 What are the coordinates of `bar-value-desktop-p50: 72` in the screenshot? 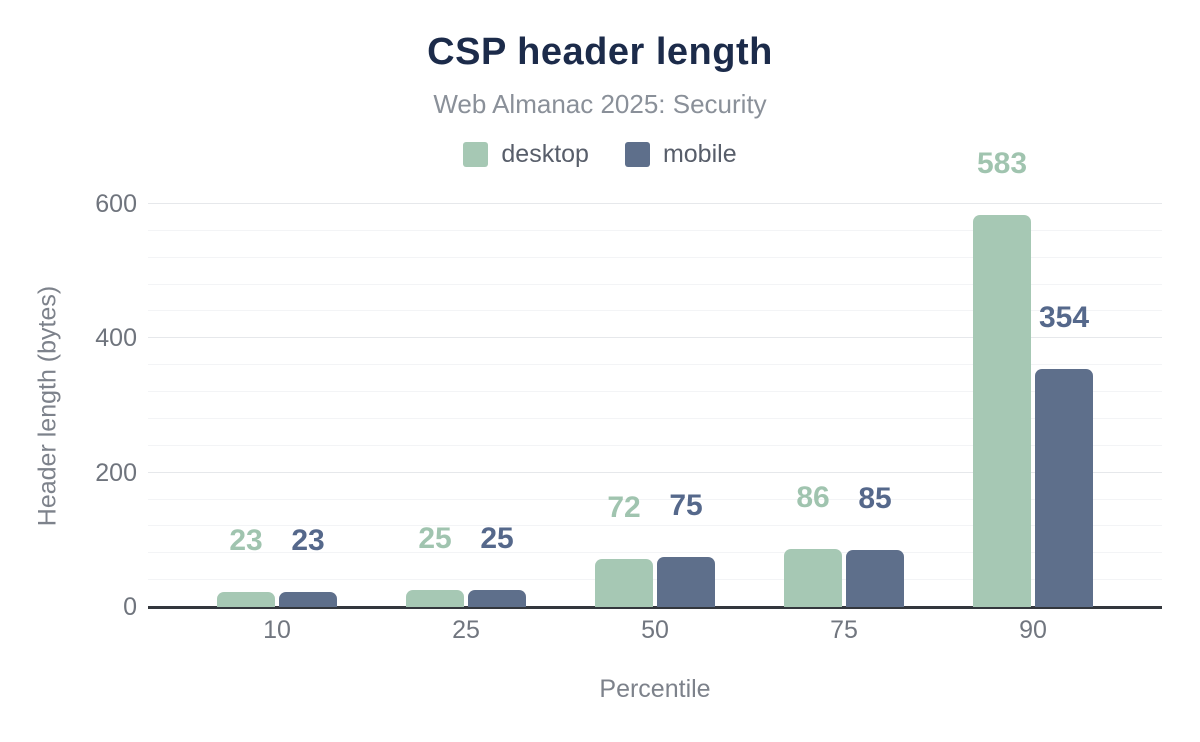 It's located at (624, 507).